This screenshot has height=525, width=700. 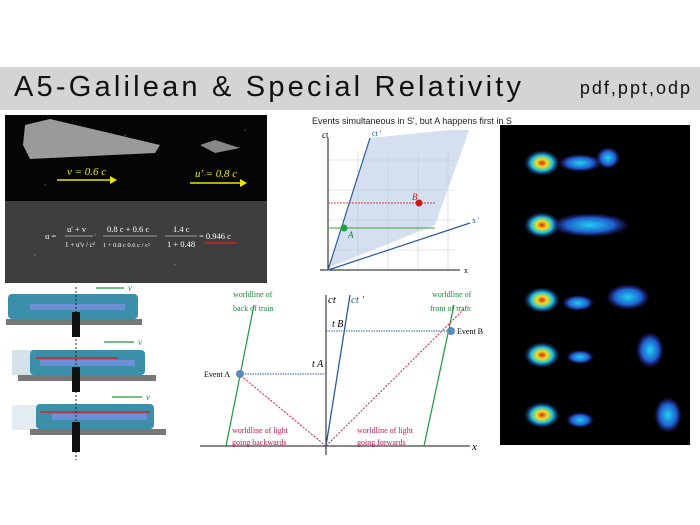 I want to click on front-train-label: worldline of, so click(x=452, y=294).